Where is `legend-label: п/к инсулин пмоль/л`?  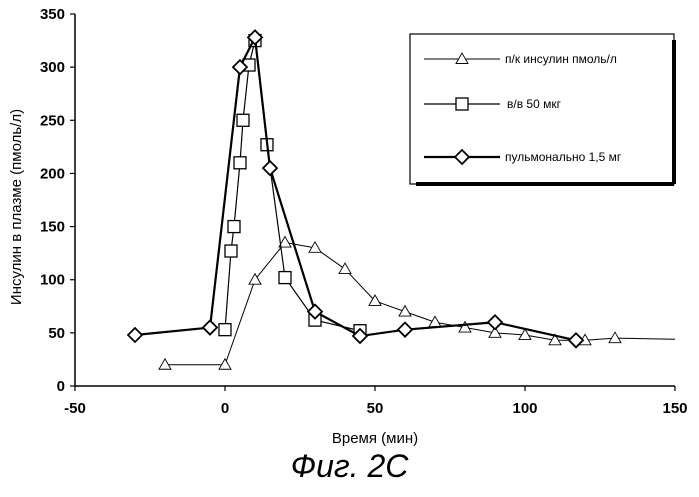 legend-label: п/к инсулин пмоль/л is located at coordinates (561, 59).